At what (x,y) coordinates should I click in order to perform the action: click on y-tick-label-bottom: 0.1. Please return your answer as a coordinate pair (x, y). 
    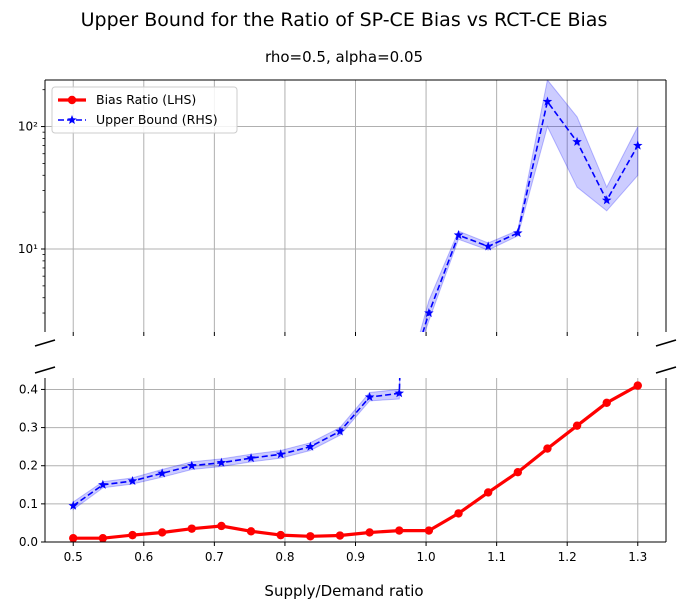
    Looking at the image, I should click on (28, 504).